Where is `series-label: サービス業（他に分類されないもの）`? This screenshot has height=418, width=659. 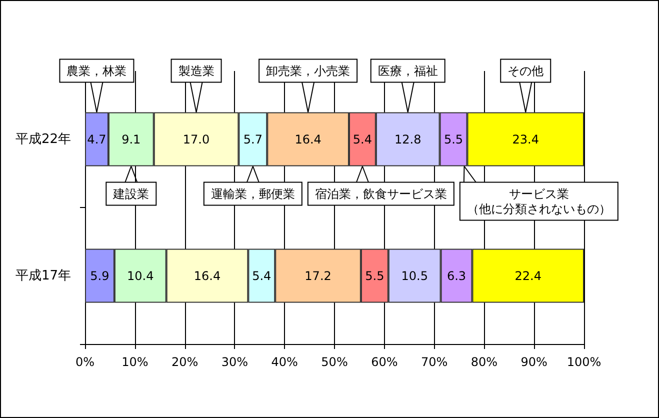
series-label: サービス業（他に分類されないもの） is located at coordinates (538, 201).